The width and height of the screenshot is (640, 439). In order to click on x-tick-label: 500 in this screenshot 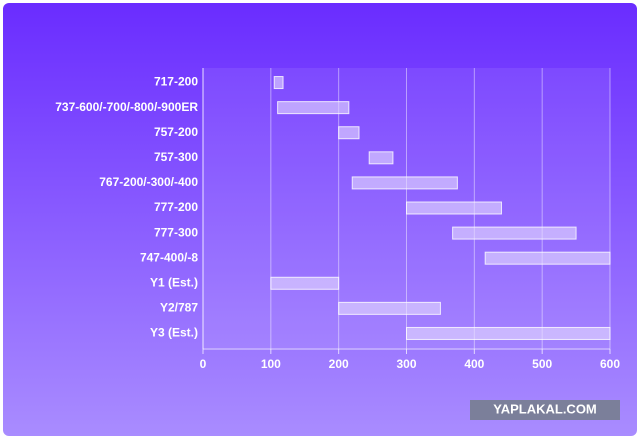, I will do `click(542, 364)`.